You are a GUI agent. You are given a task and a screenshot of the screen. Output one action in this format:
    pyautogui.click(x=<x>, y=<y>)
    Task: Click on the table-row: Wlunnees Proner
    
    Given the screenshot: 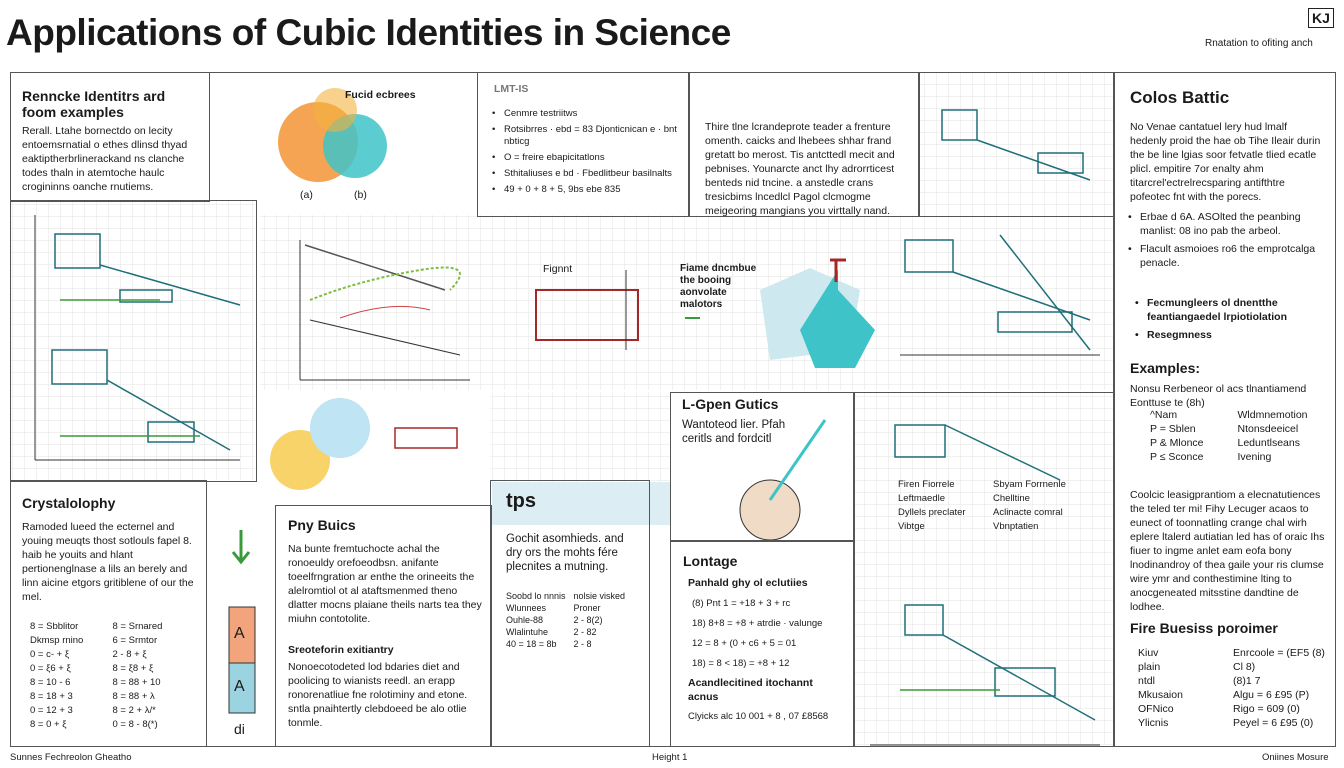 What is the action you would take?
    pyautogui.click(x=573, y=608)
    